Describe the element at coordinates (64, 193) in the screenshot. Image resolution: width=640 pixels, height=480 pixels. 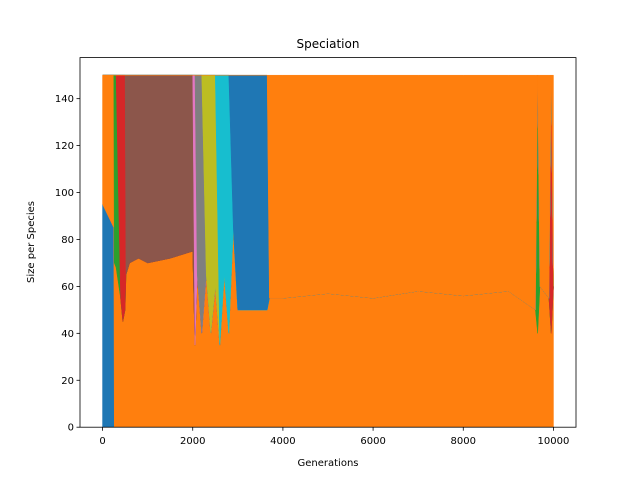
I see `y-tick-label: 100` at that location.